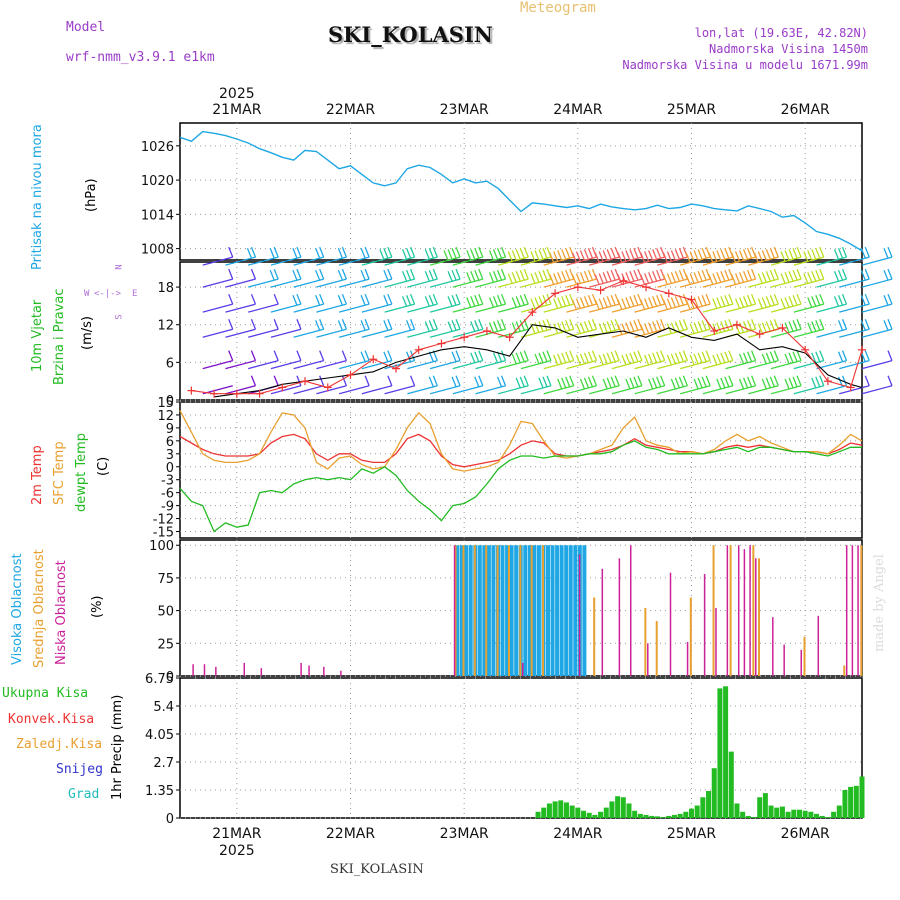 The width and height of the screenshot is (900, 900). Describe the element at coordinates (163, 533) in the screenshot. I see `temperature-ytick-label: -15` at that location.